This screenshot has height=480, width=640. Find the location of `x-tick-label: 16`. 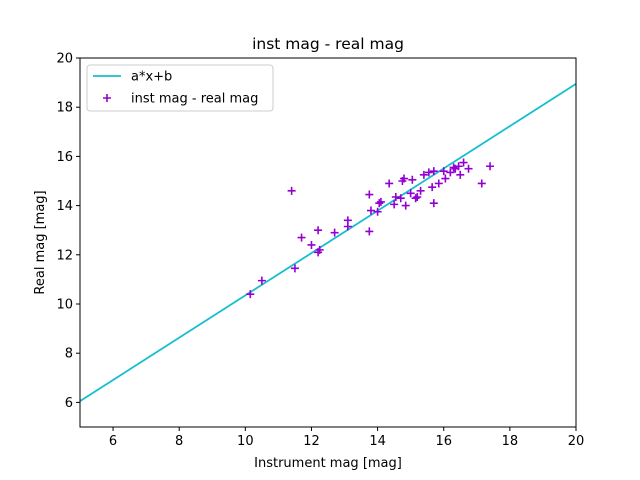

x-tick-label: 16 is located at coordinates (443, 441).